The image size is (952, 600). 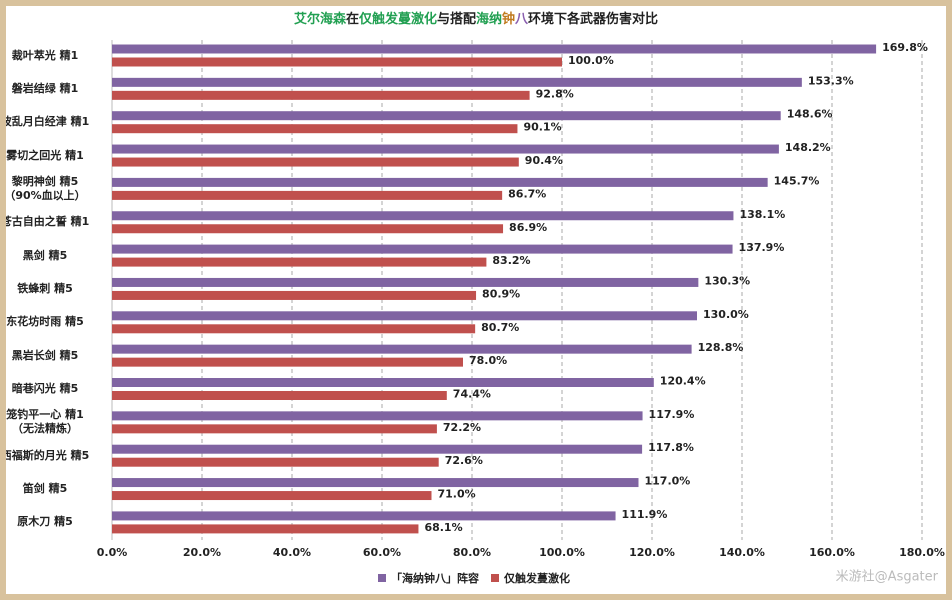 What do you see at coordinates (462, 427) in the screenshot?
I see `value-label: 72.2%` at bounding box center [462, 427].